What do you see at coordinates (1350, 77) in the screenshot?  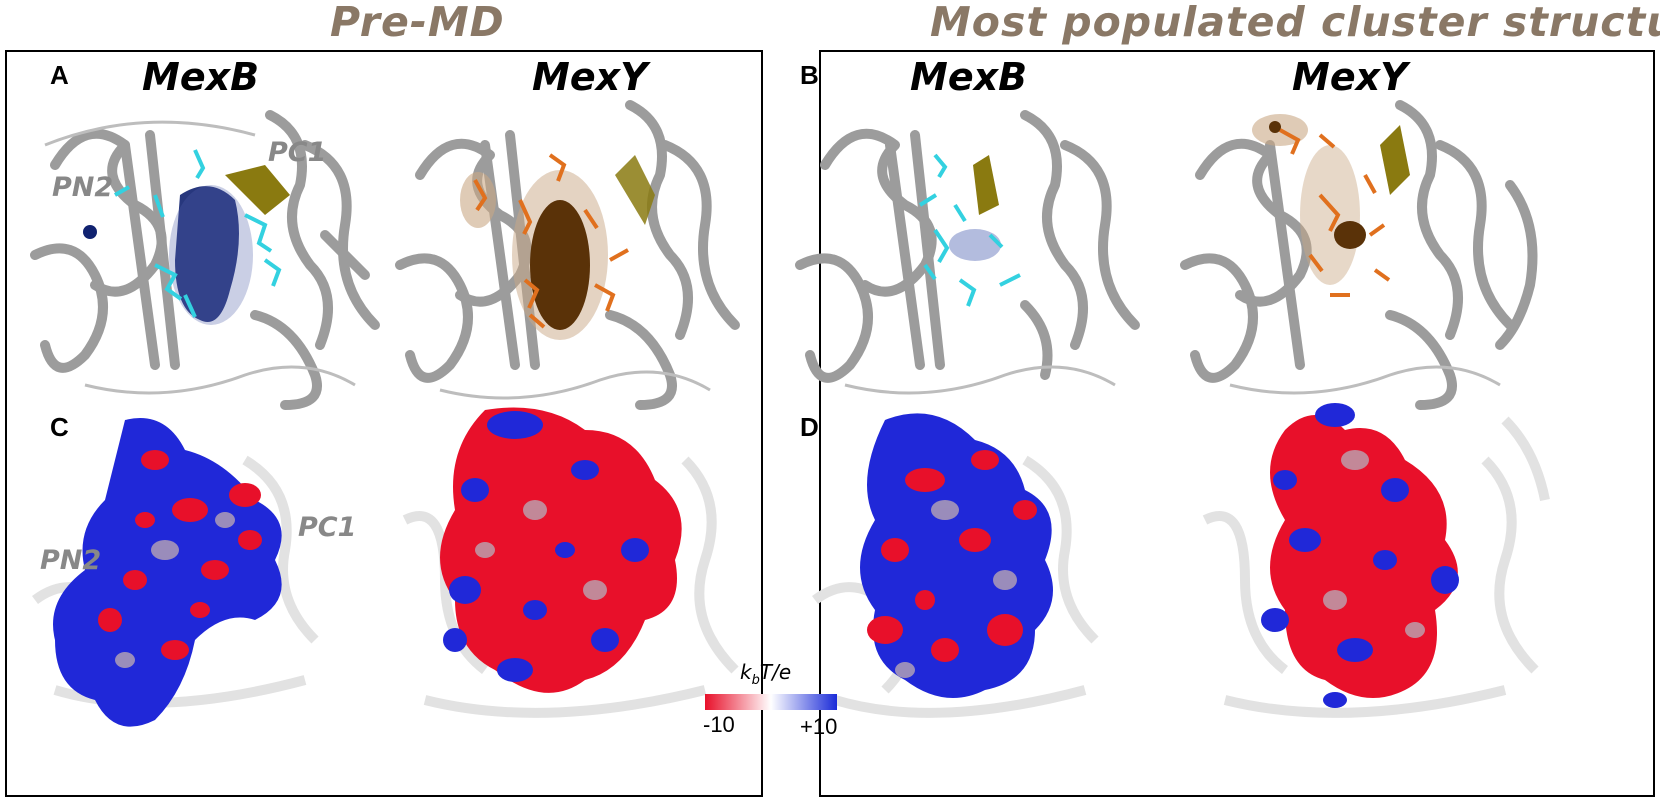 I see `protein-label-mexy-b: MexY` at bounding box center [1350, 77].